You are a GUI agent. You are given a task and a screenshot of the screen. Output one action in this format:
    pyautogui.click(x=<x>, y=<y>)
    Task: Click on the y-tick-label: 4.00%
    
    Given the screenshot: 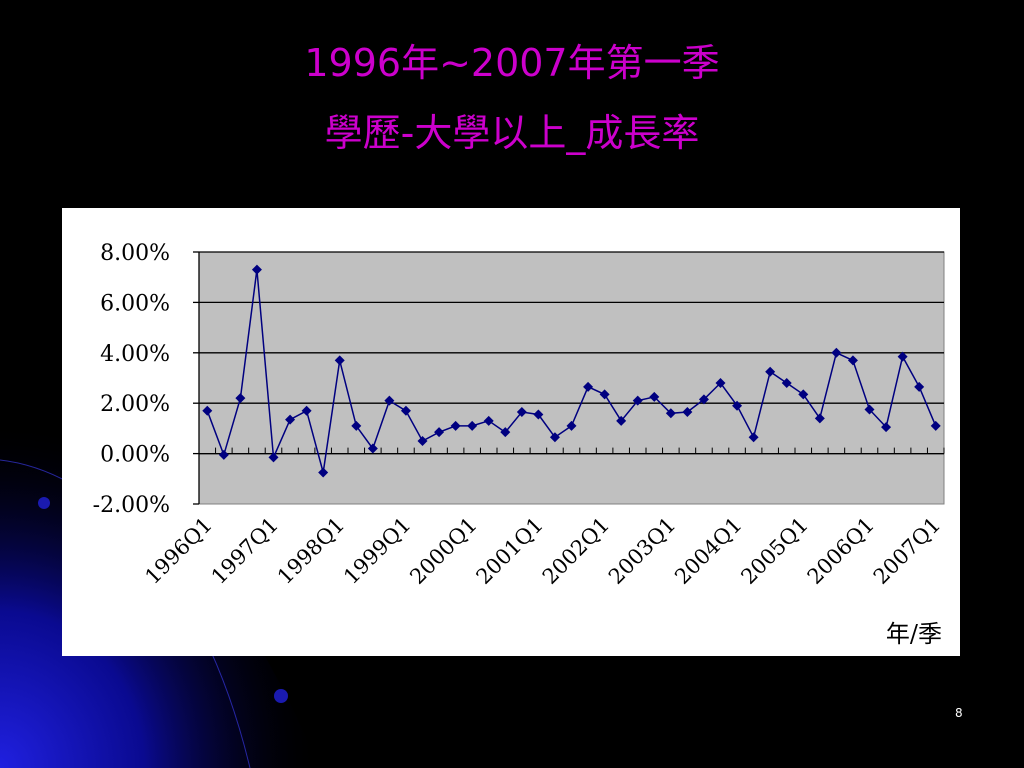 What is the action you would take?
    pyautogui.click(x=135, y=354)
    